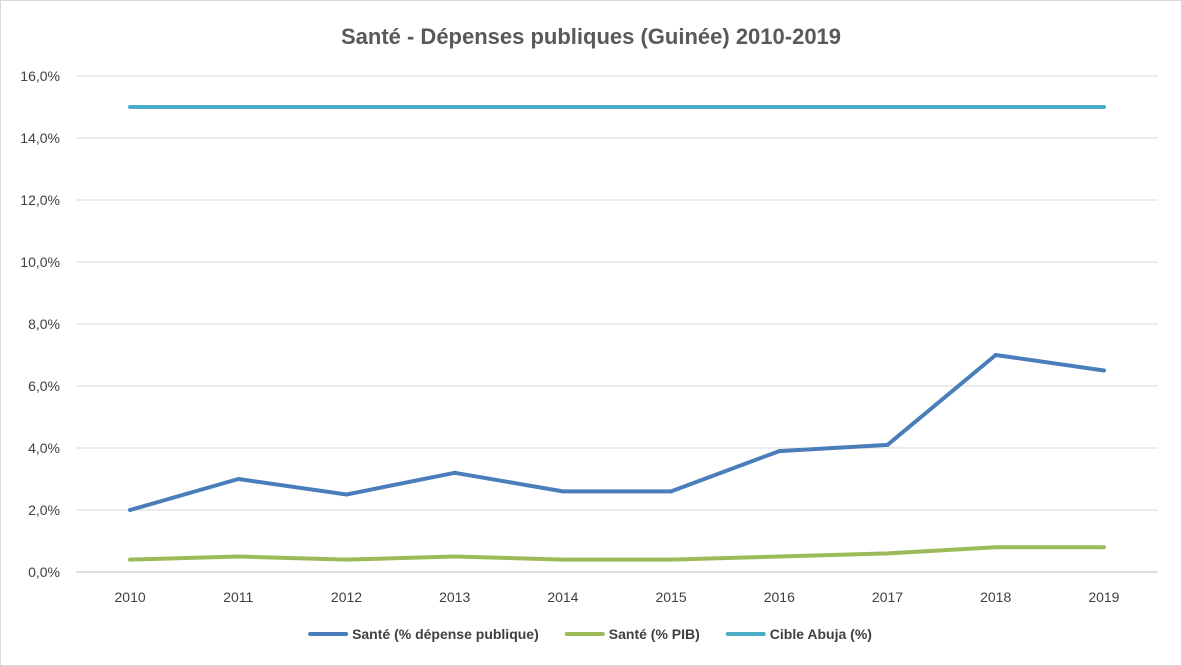 The image size is (1182, 666). I want to click on legend-item: Santé (% dépense publique), so click(423, 634).